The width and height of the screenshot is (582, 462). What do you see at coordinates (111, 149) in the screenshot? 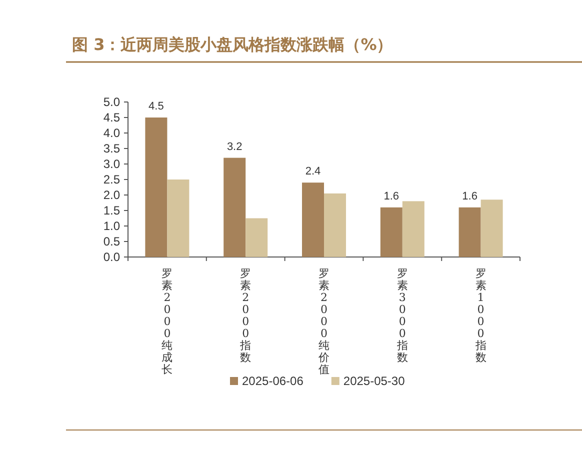
I see `y-tick-label: 3.5` at bounding box center [111, 149].